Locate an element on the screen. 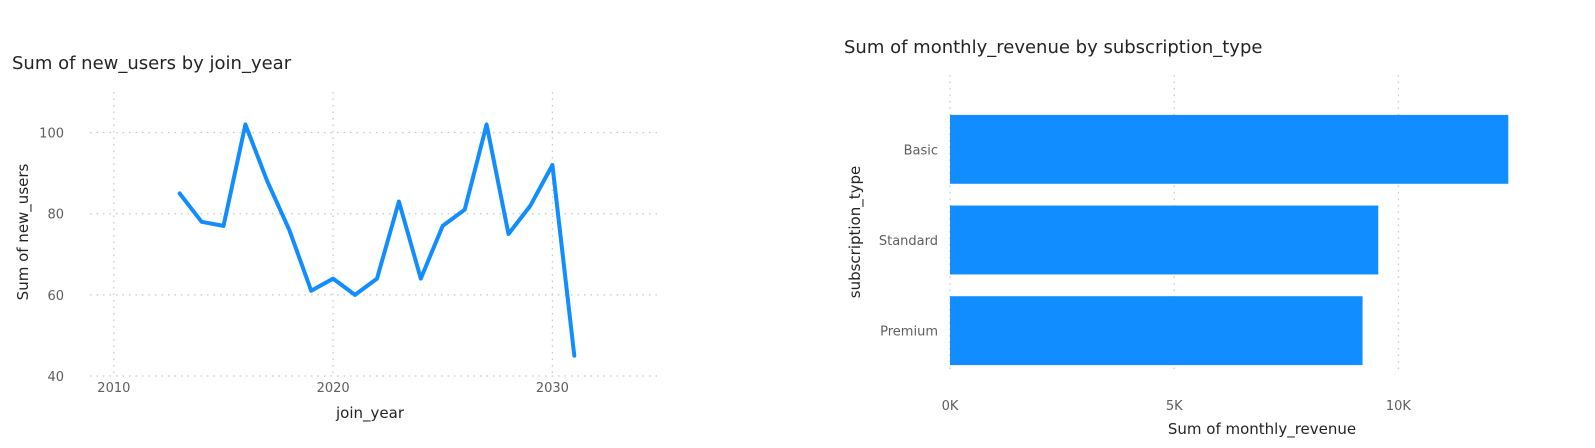  bar-premium is located at coordinates (1156, 331).